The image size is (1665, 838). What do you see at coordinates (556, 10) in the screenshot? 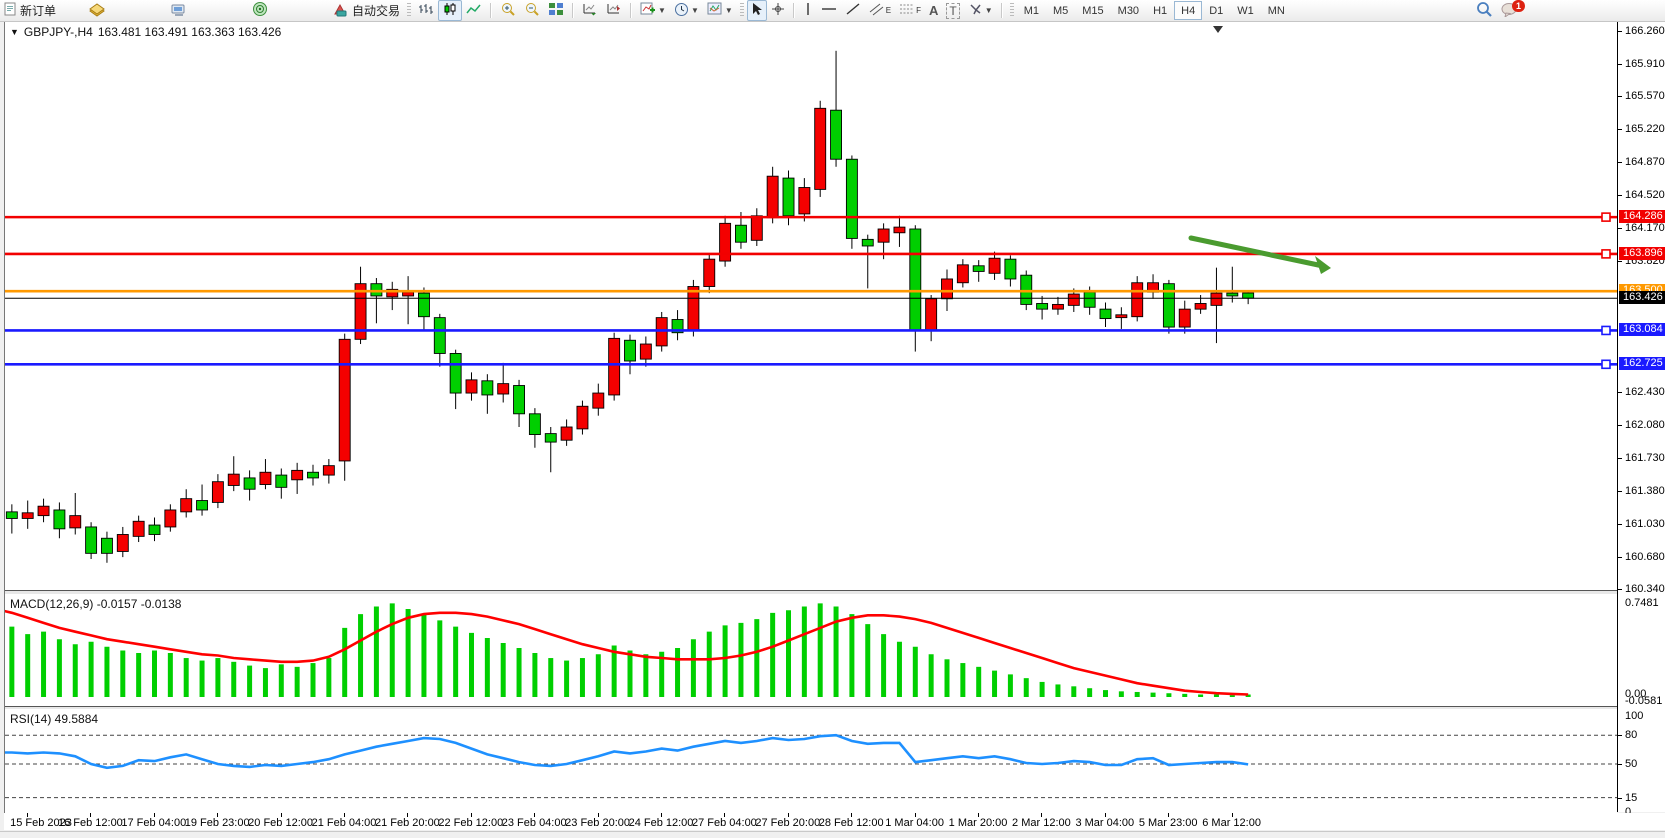
I see `tile-windows-button` at bounding box center [556, 10].